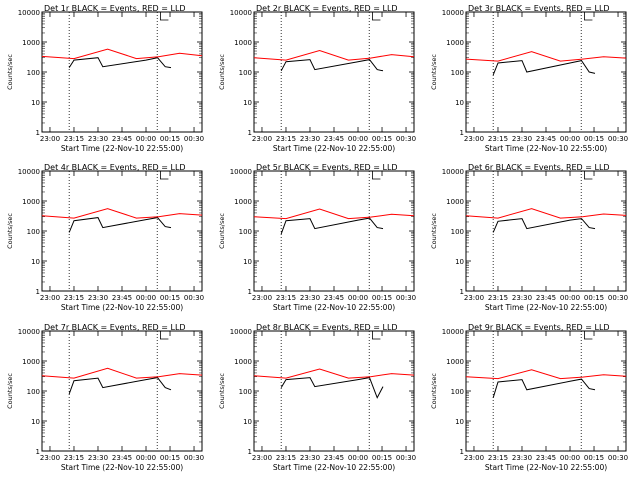 The width and height of the screenshot is (640, 480). What do you see at coordinates (327, 8) in the screenshot?
I see `chart-title: Det 2r BLACK = Events, RED = LLD` at bounding box center [327, 8].